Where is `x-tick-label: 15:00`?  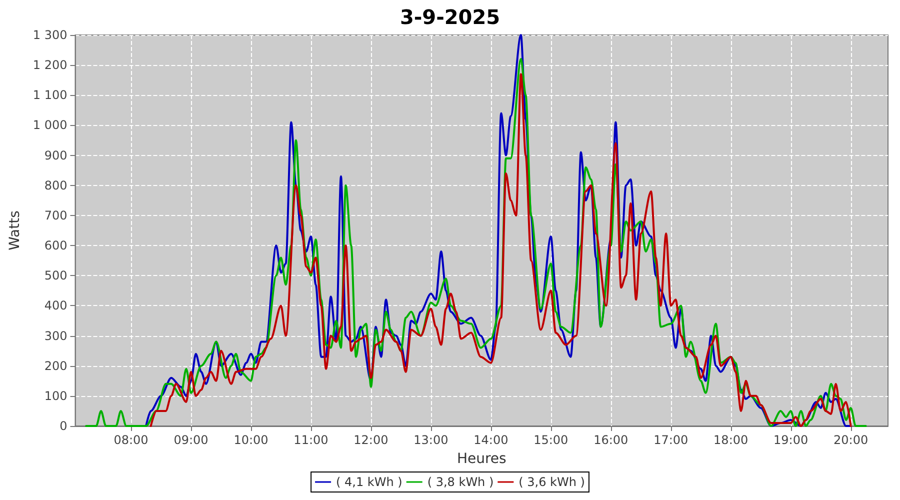
x-tick-label: 15:00 is located at coordinates (551, 440).